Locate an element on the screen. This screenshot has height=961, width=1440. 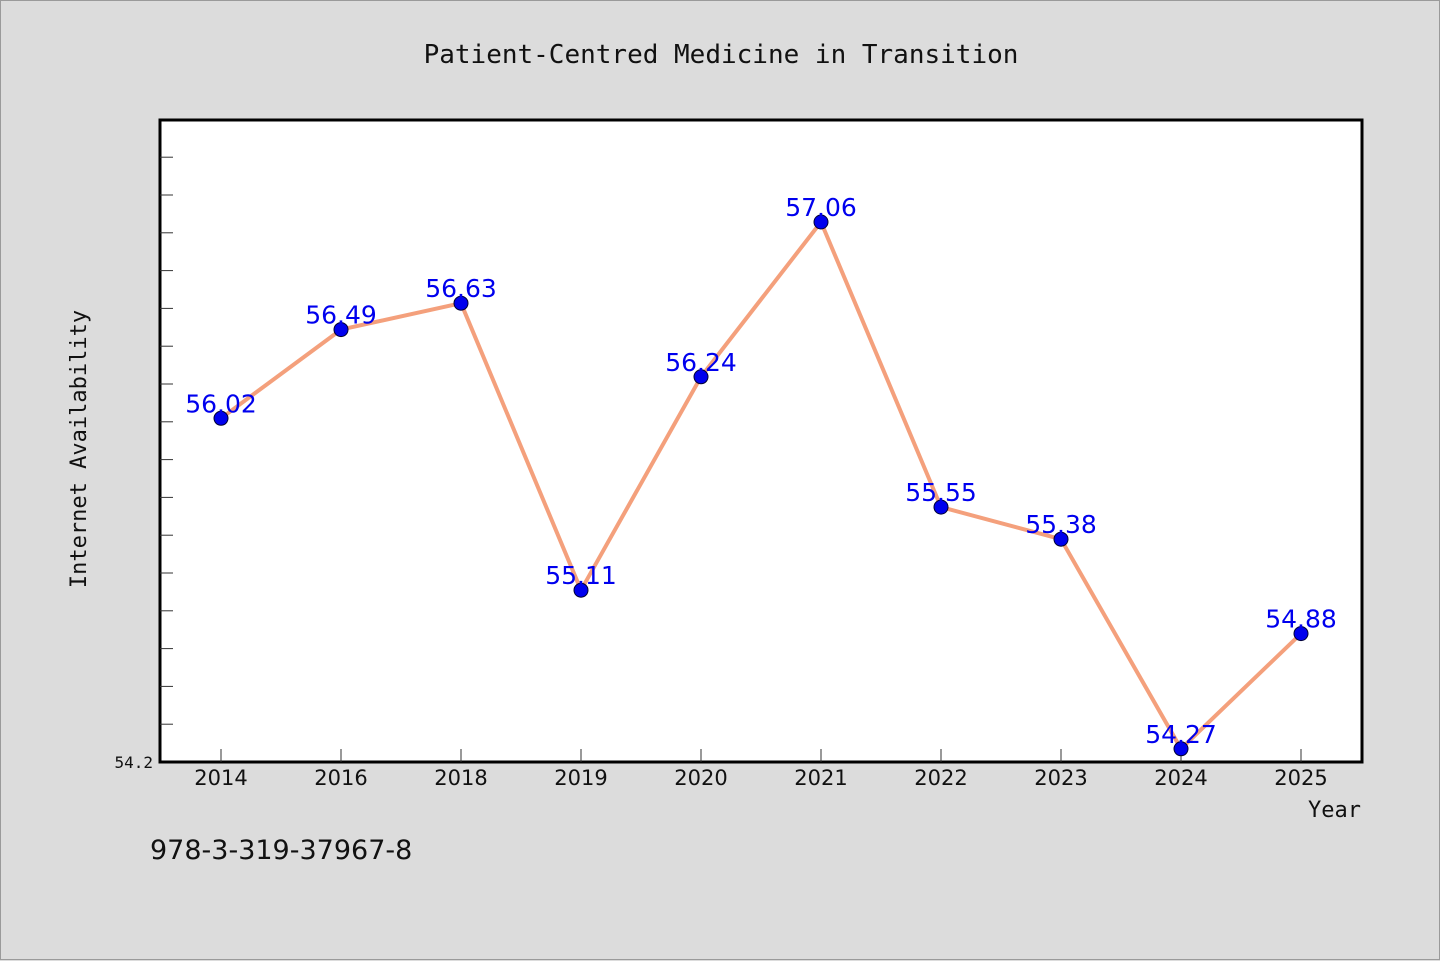
data-label: 54.27 is located at coordinates (1181, 734).